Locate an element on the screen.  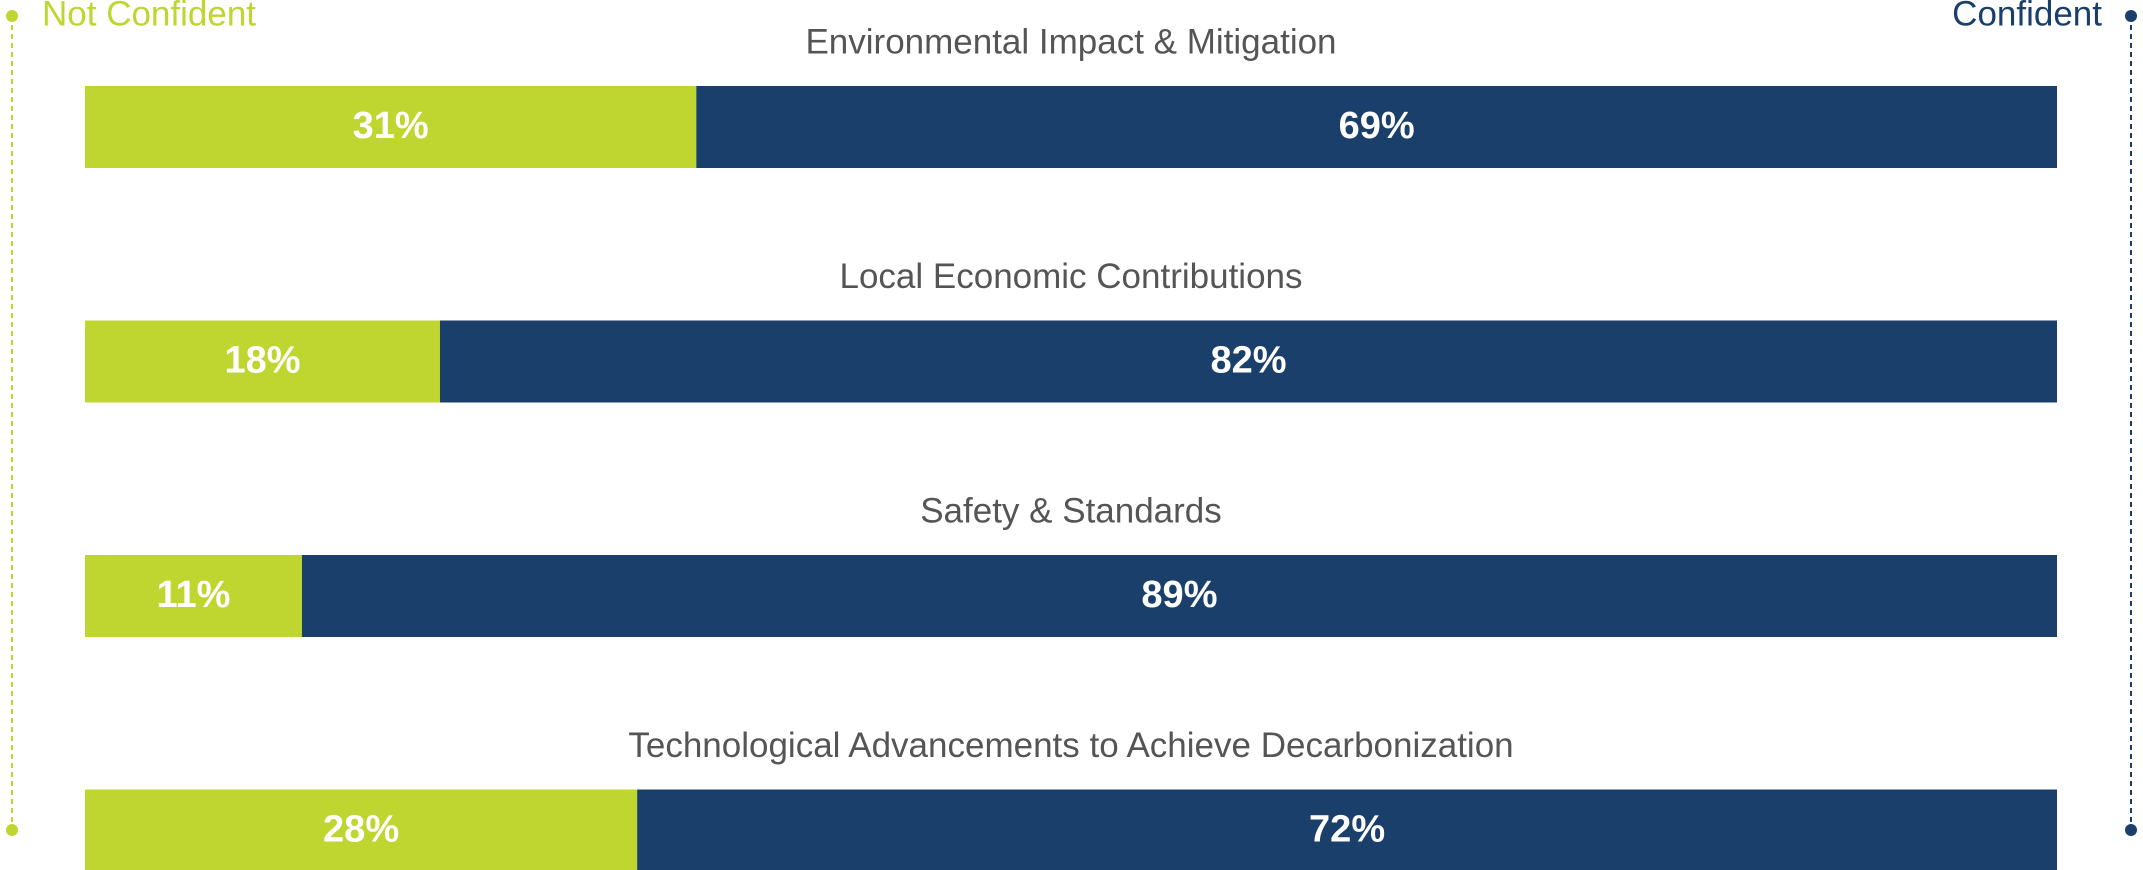
value-label: 31% is located at coordinates (391, 126).